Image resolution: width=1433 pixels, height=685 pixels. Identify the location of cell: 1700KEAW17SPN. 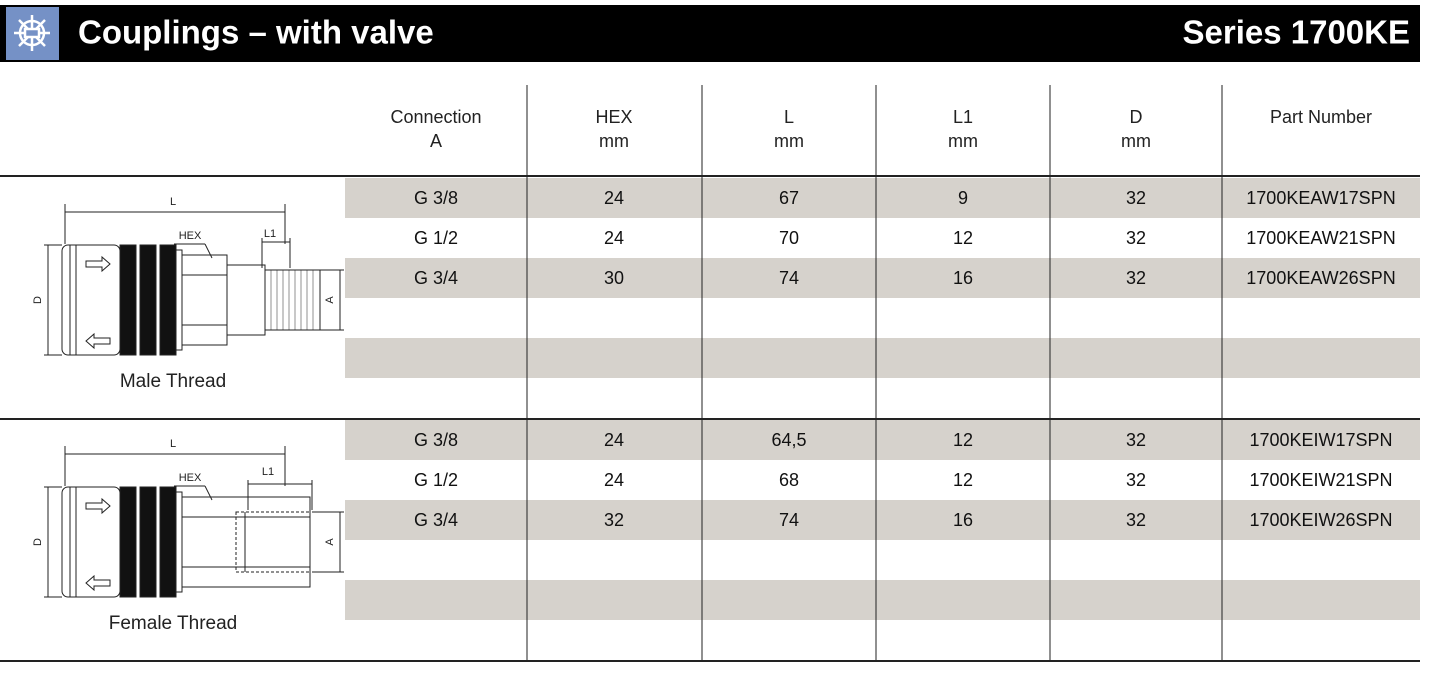
(1320, 198).